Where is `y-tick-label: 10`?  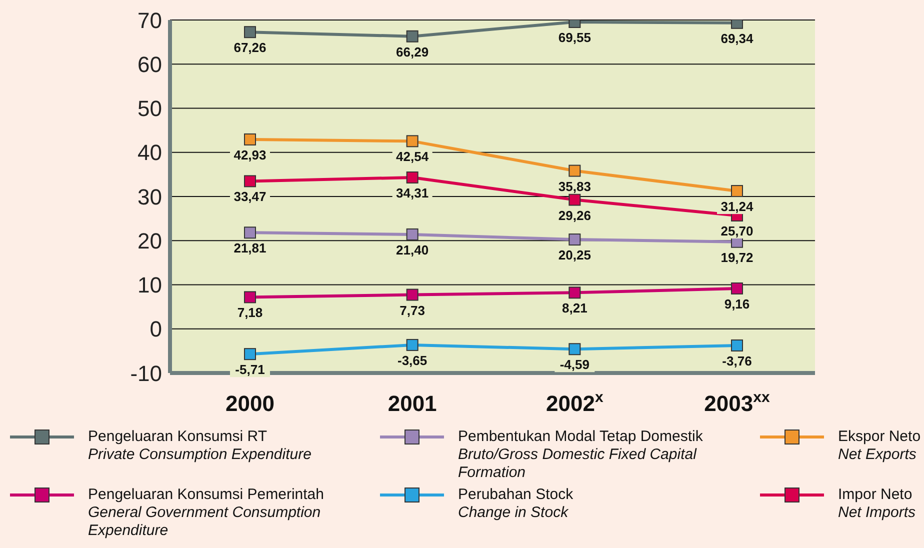 y-tick-label: 10 is located at coordinates (150, 285).